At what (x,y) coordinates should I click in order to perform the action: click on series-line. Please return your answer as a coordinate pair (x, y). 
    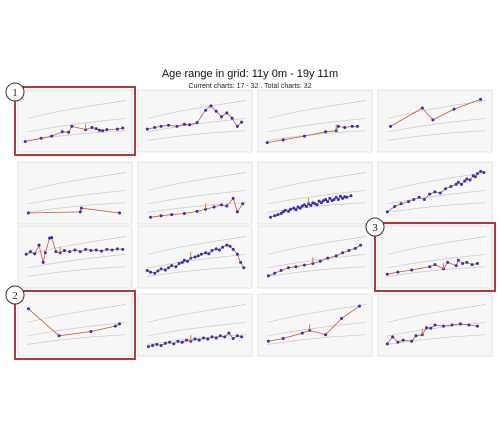
    Looking at the image, I should click on (194, 117).